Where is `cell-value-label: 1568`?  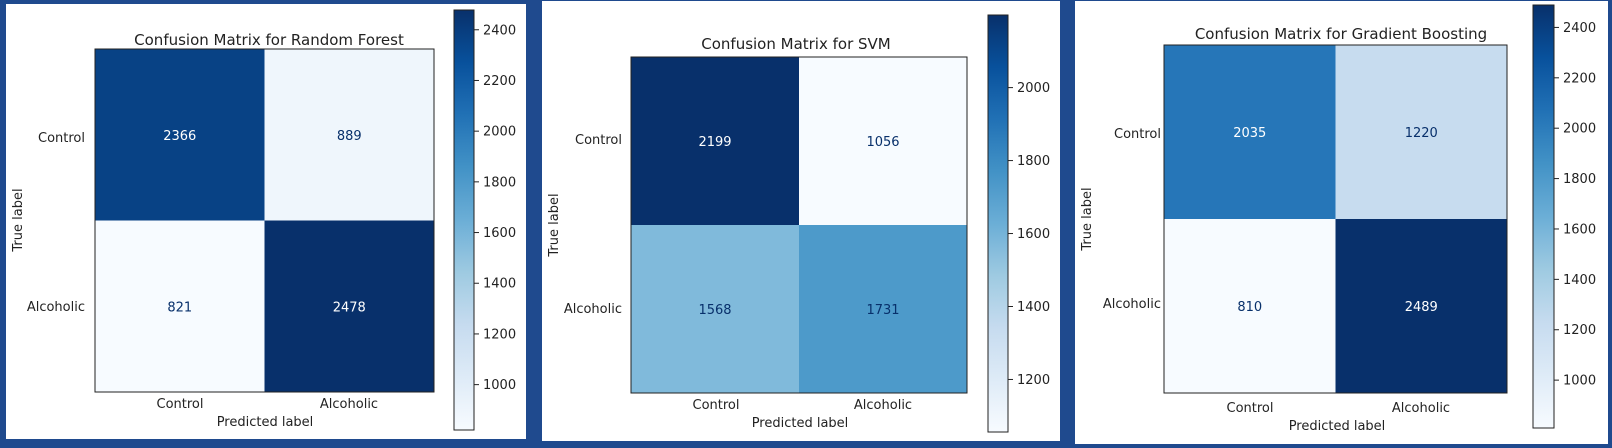 cell-value-label: 1568 is located at coordinates (714, 310).